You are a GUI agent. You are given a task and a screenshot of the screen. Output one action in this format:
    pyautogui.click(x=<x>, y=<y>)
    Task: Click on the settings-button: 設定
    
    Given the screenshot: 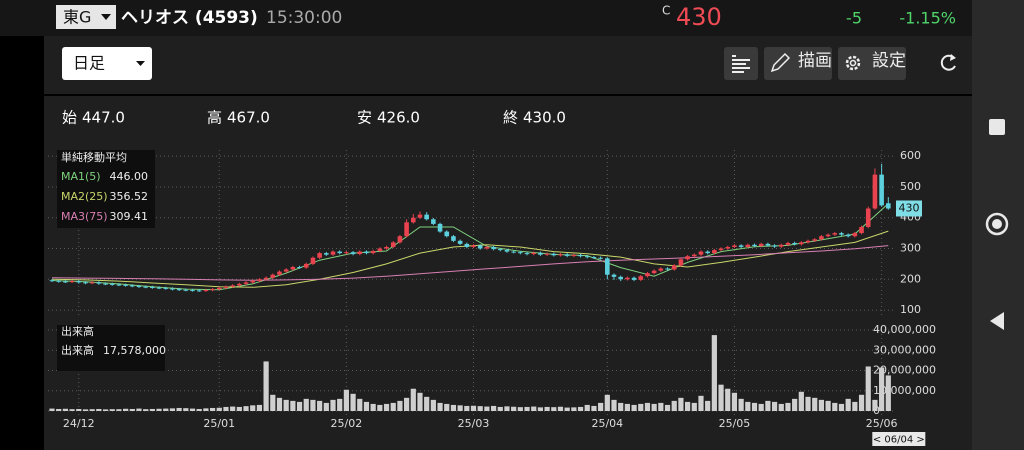 What is the action you would take?
    pyautogui.click(x=872, y=63)
    